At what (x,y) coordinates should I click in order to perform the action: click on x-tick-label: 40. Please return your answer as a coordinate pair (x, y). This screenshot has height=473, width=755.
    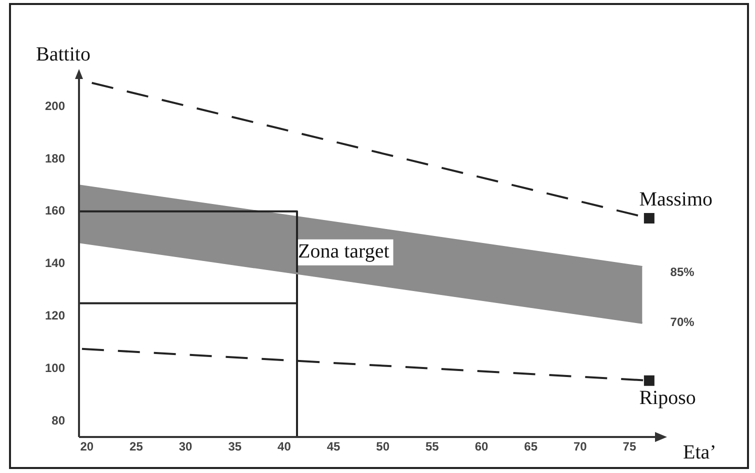
    Looking at the image, I should click on (285, 447).